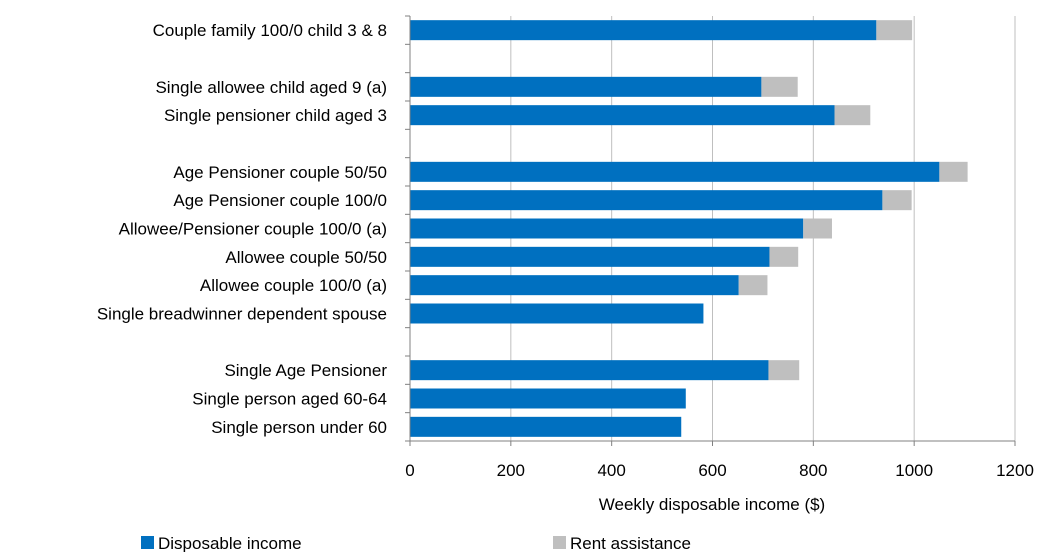 This screenshot has width=1041, height=552. What do you see at coordinates (305, 370) in the screenshot?
I see `category-label: Single Age Pensioner` at bounding box center [305, 370].